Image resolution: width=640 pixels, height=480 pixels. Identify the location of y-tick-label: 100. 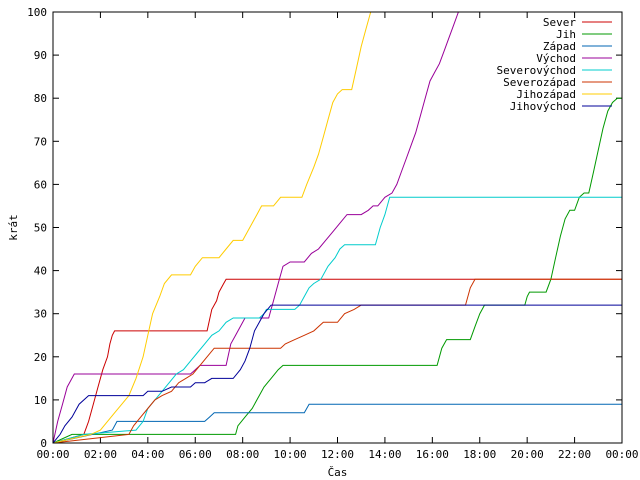
(37, 12).